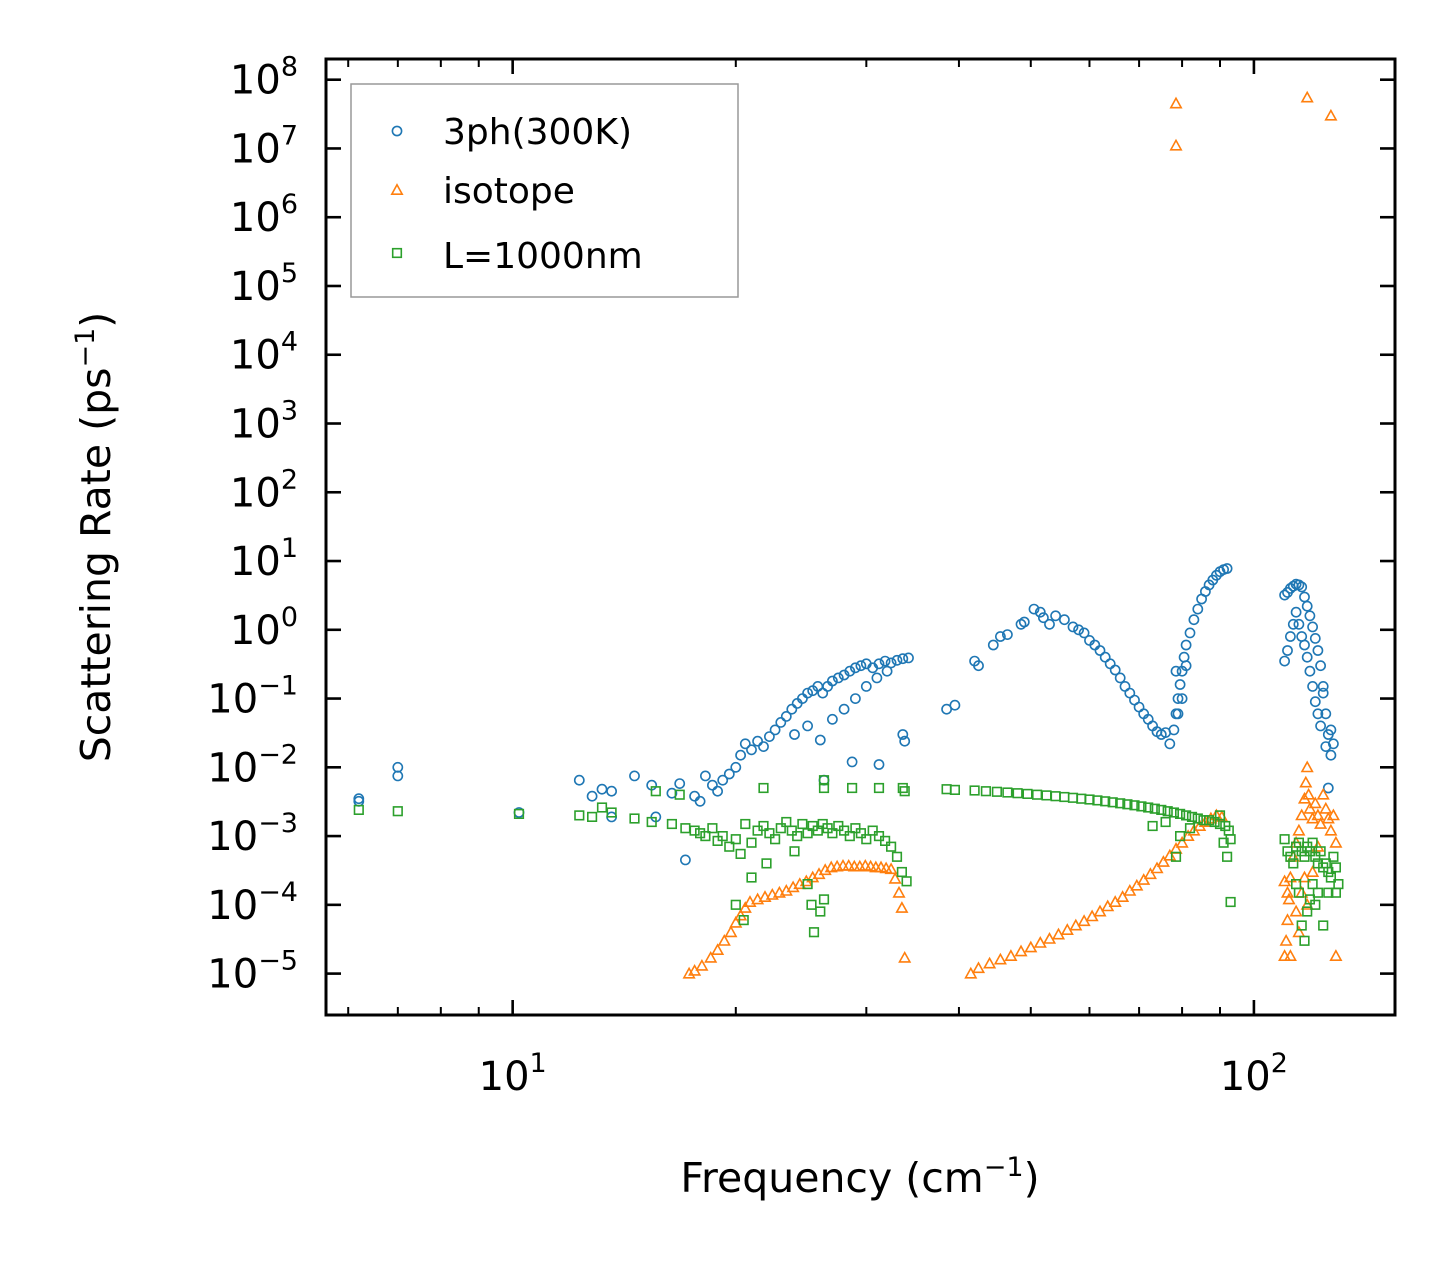  Describe the element at coordinates (278, 823) in the screenshot. I see `y-tick-label-exp: −3` at that location.